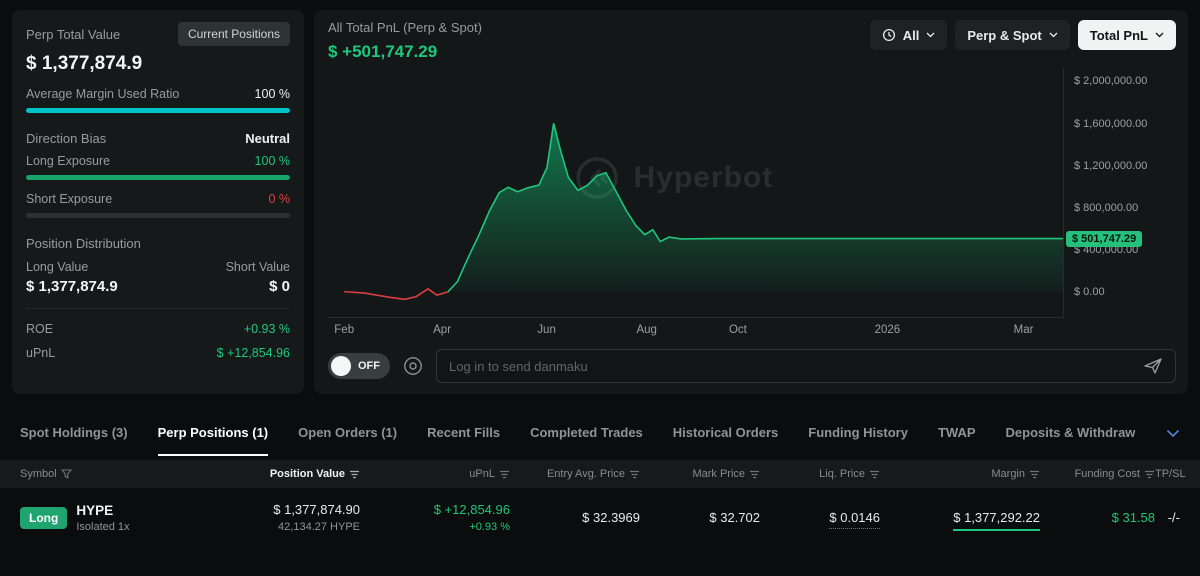  Describe the element at coordinates (1173, 433) in the screenshot. I see `tabs-collapse-chevron-icon` at that location.